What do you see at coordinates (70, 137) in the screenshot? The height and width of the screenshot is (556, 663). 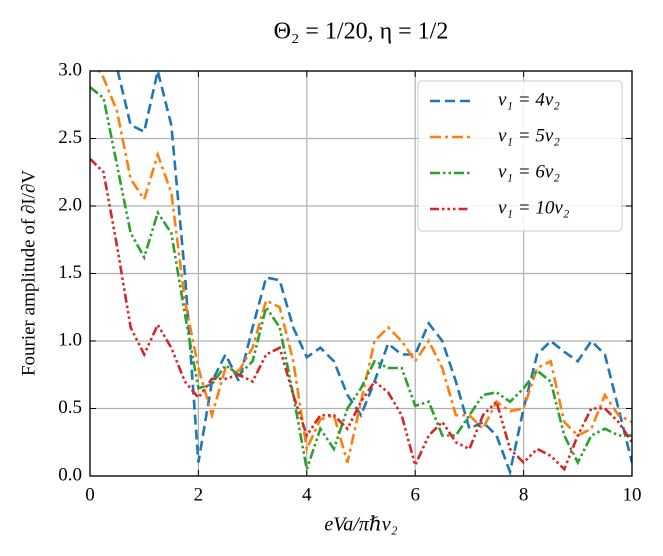 I see `y-tick-label: 2.5` at bounding box center [70, 137].